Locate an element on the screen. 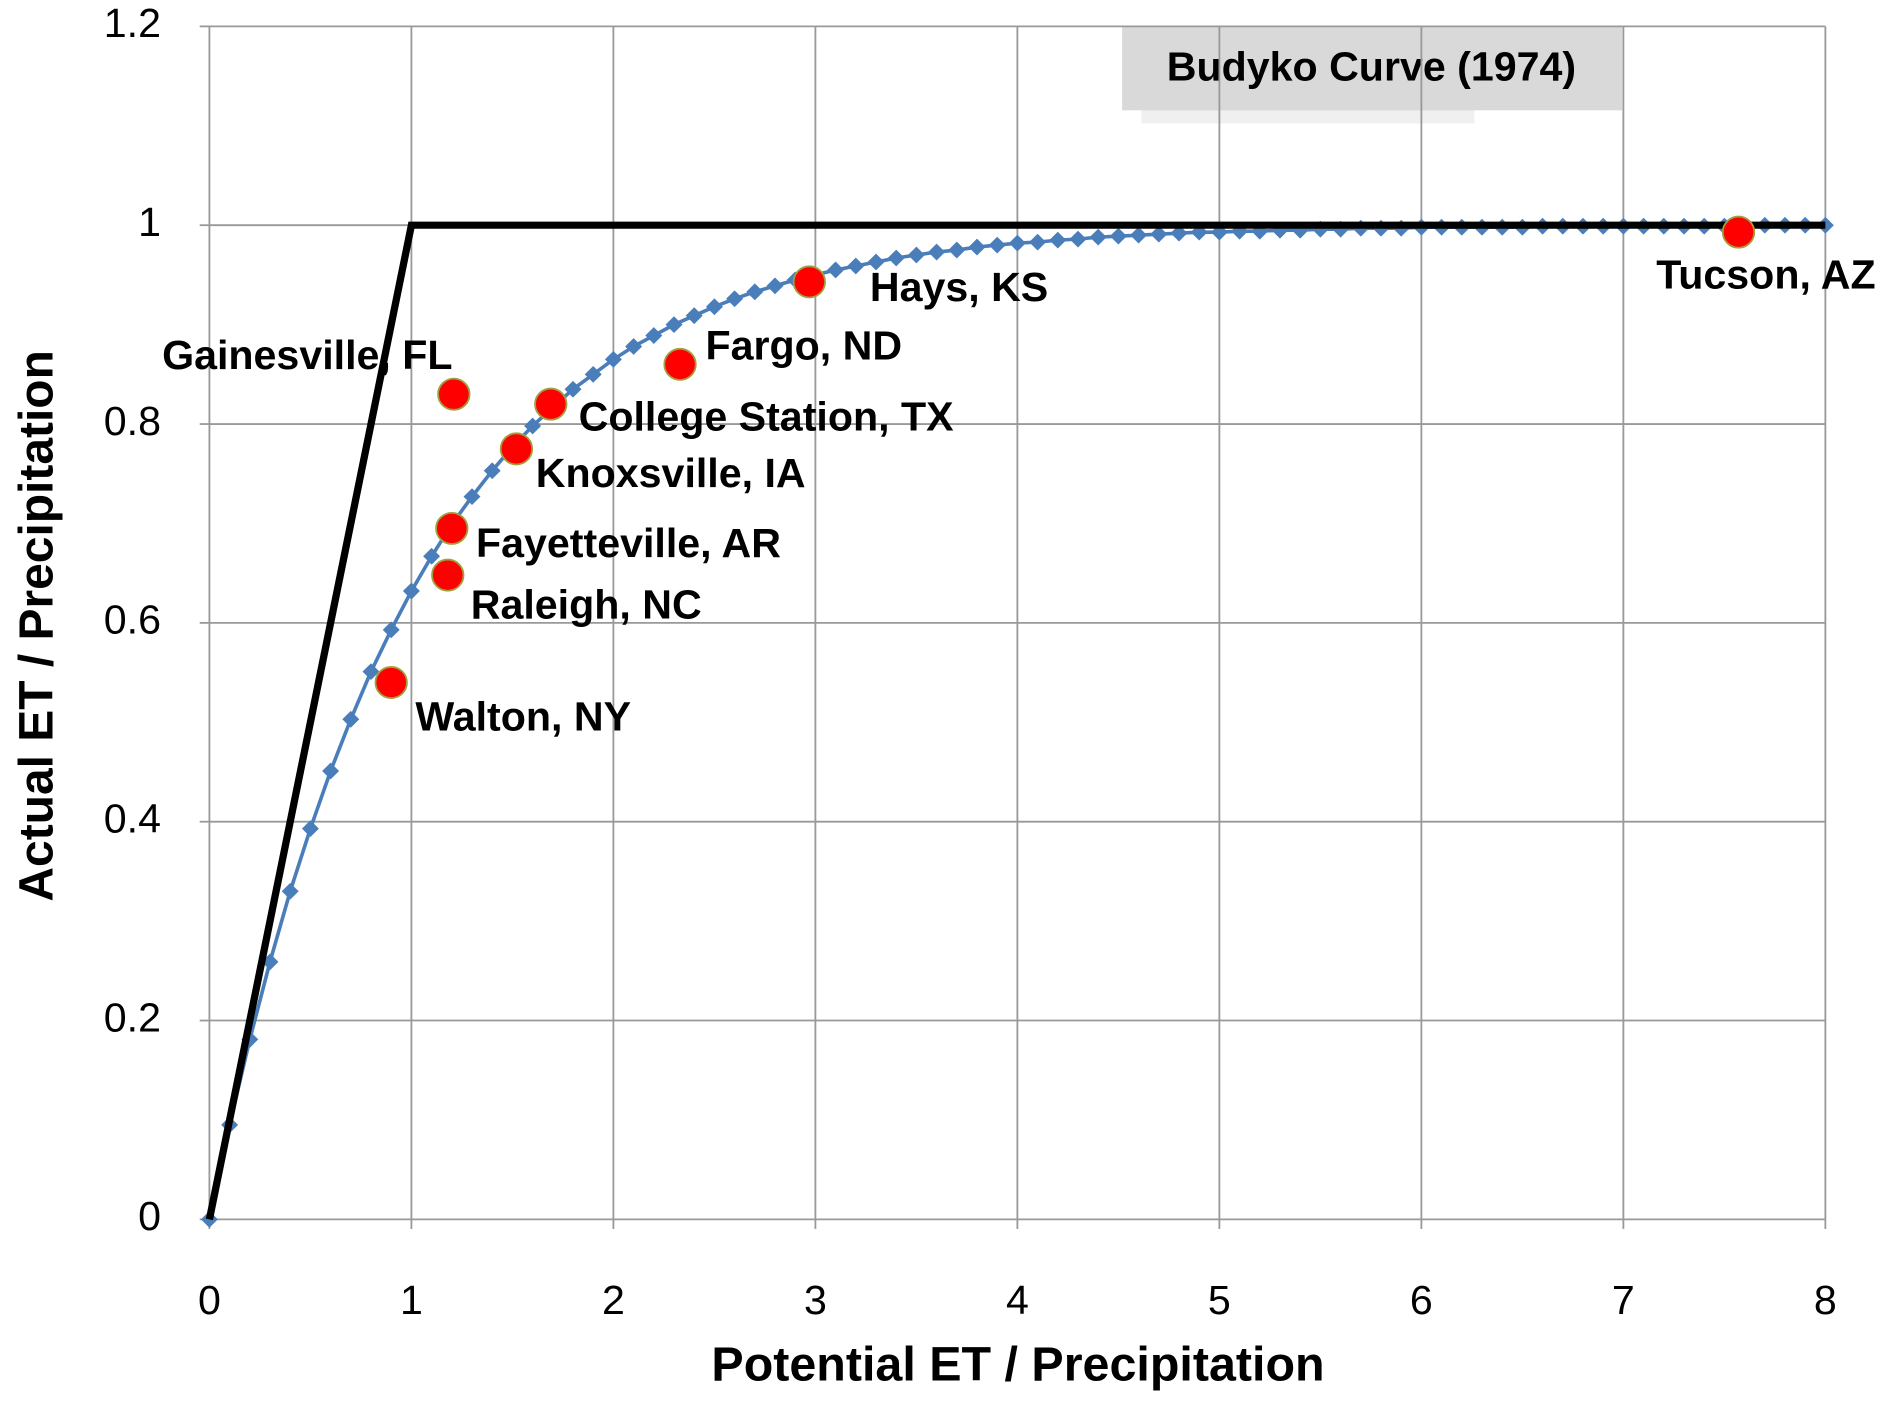 The height and width of the screenshot is (1410, 1898). x-tick-label: 1 is located at coordinates (411, 1300).